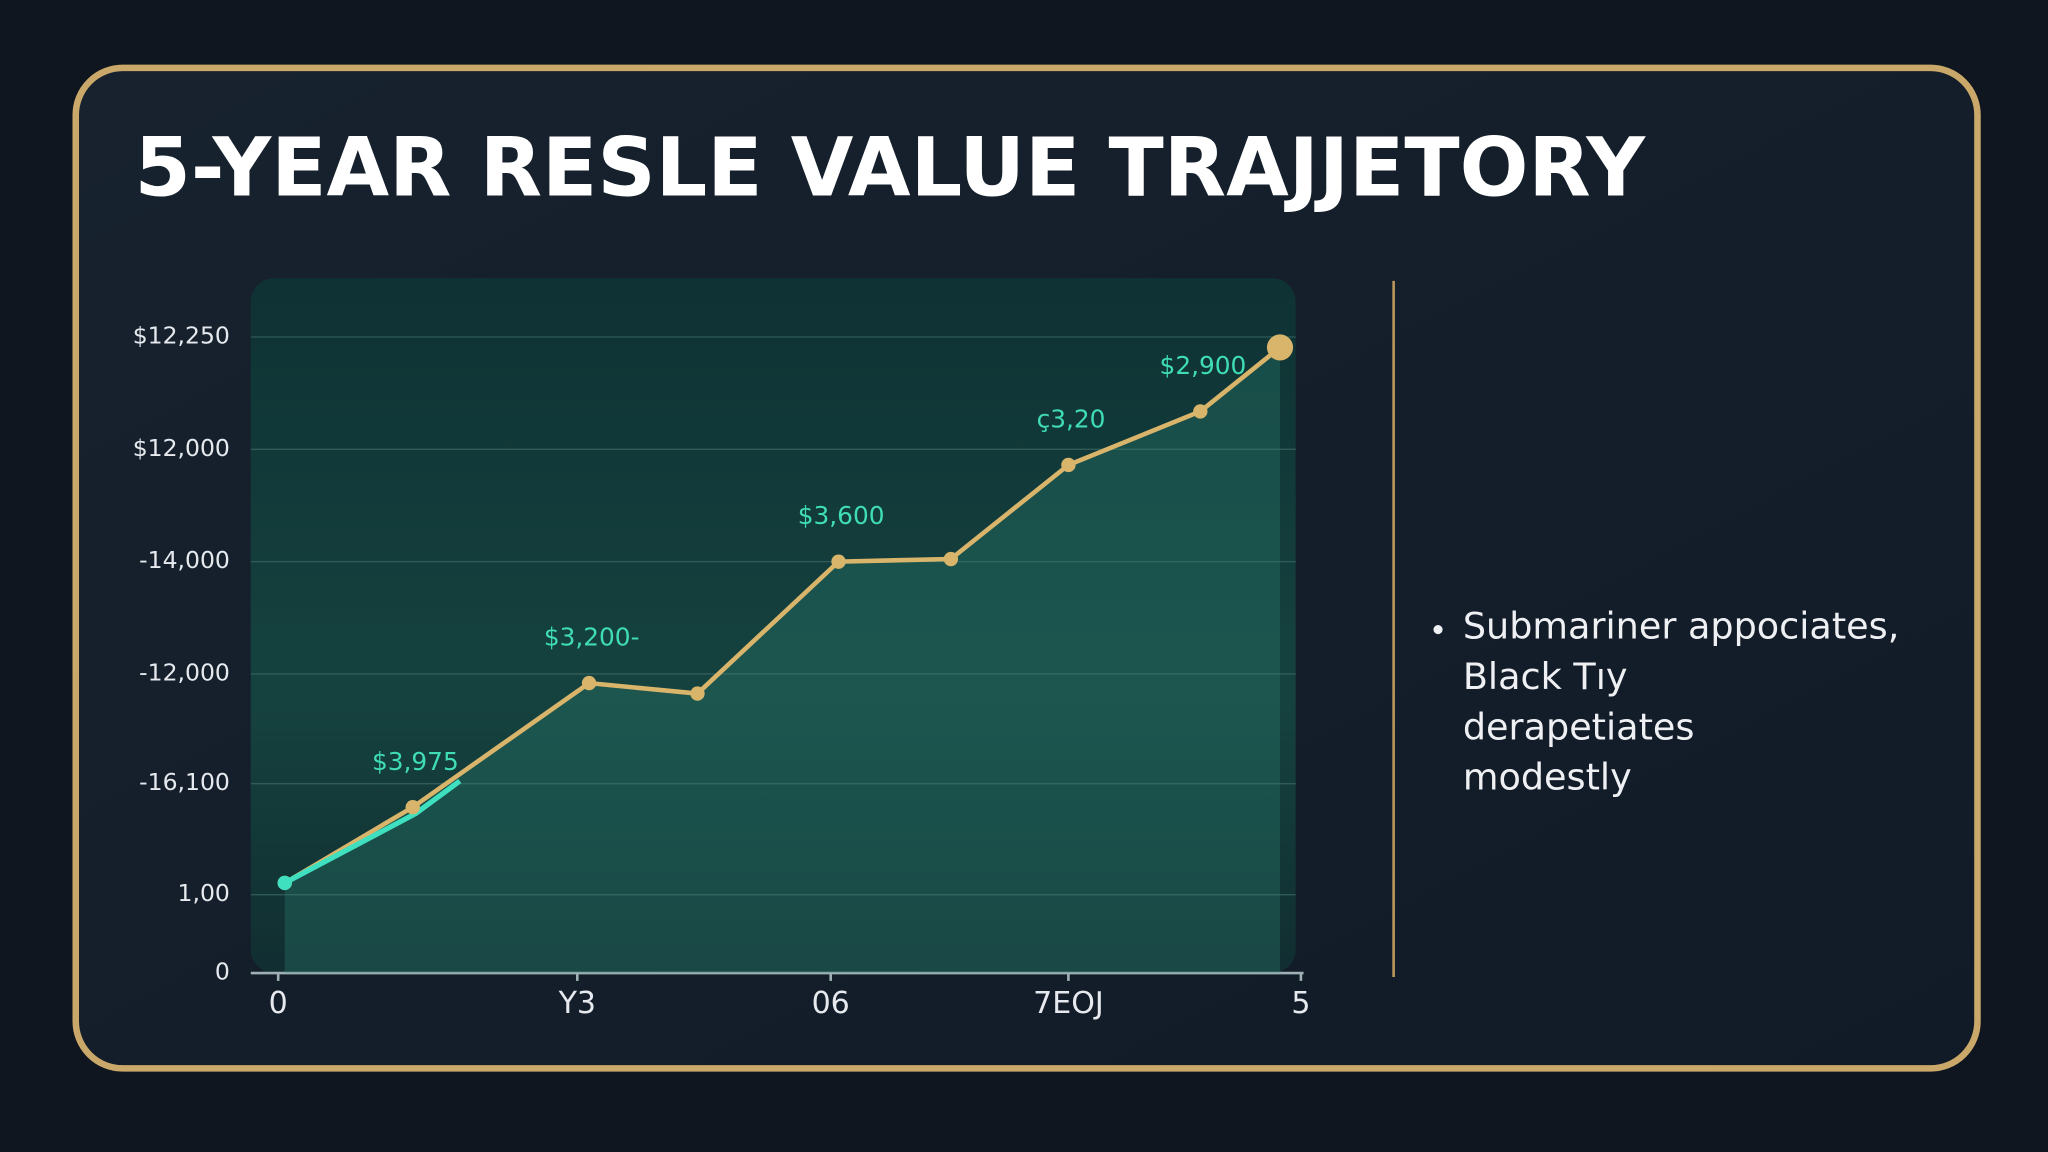  Describe the element at coordinates (592, 637) in the screenshot. I see `value-annotation: $3,200-` at that location.